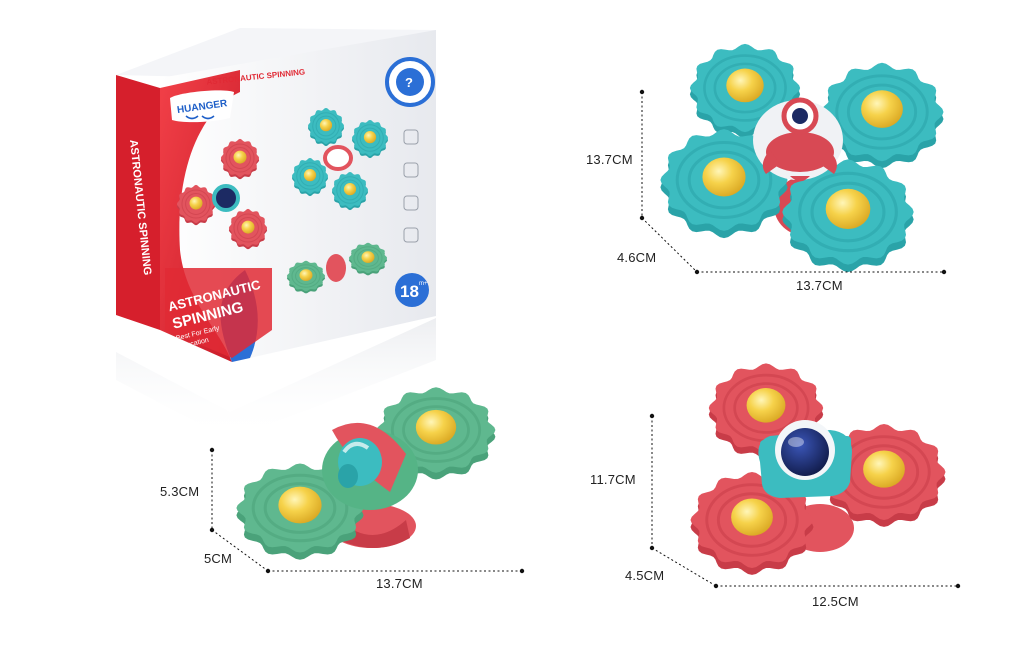 This screenshot has height=653, width=1024. What do you see at coordinates (282, 201) in the screenshot?
I see `box-toy-images` at bounding box center [282, 201].